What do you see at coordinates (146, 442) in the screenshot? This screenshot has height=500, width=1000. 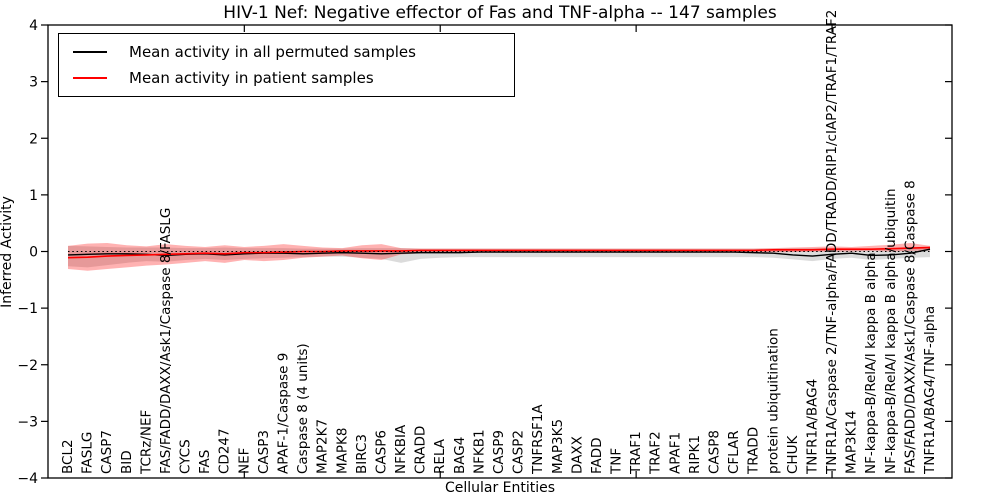 I see `x-tick-label: TCRz/NEF` at bounding box center [146, 442].